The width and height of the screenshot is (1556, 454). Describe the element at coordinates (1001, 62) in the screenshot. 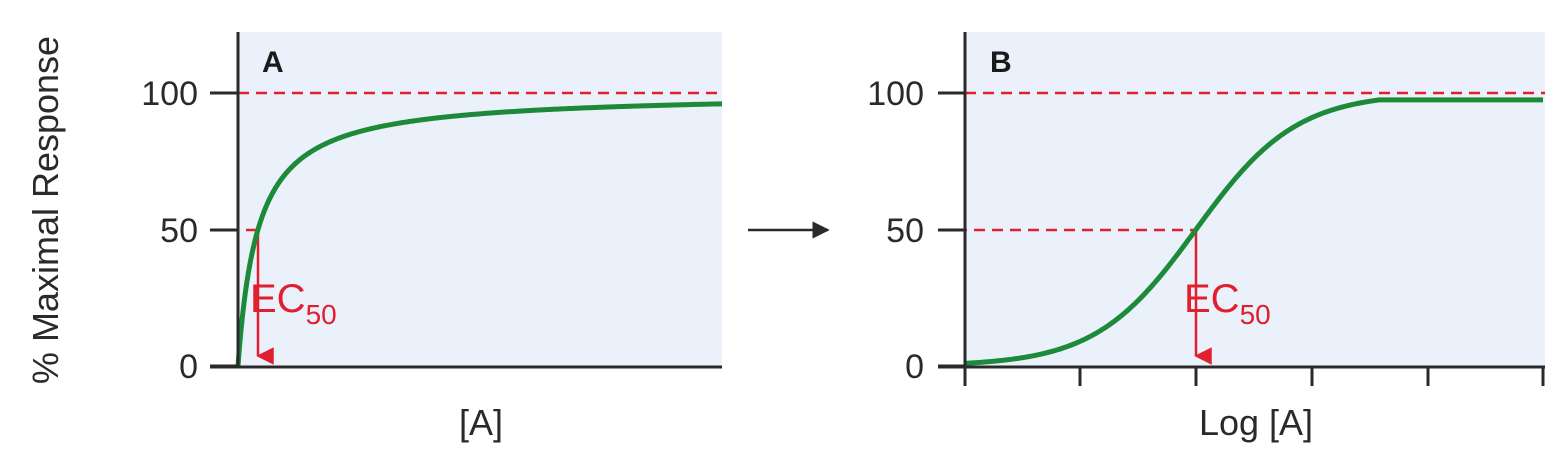

I see `panel-label-b: B` at that location.